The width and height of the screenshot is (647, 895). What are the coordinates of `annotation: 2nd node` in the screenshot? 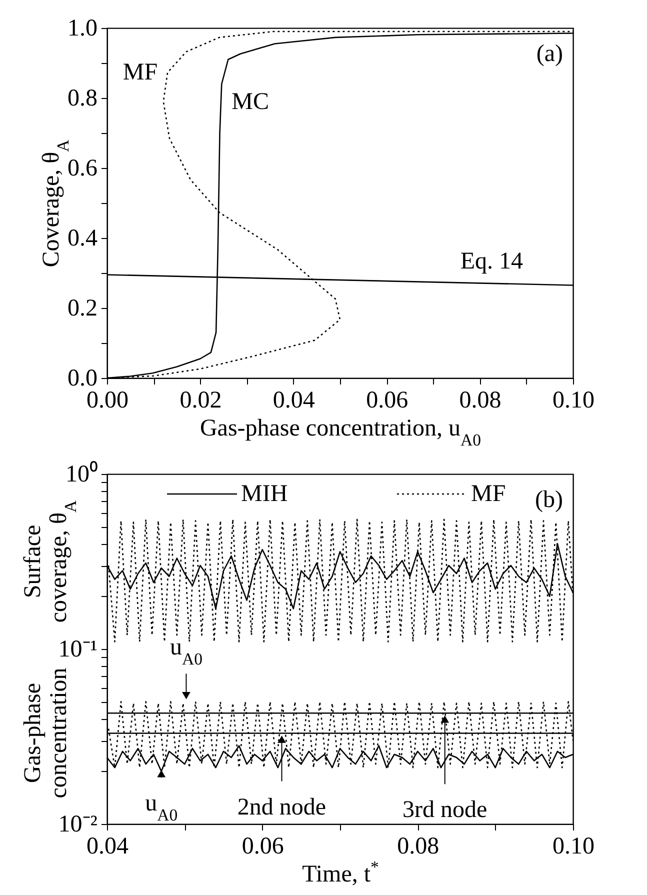 It's located at (281, 807).